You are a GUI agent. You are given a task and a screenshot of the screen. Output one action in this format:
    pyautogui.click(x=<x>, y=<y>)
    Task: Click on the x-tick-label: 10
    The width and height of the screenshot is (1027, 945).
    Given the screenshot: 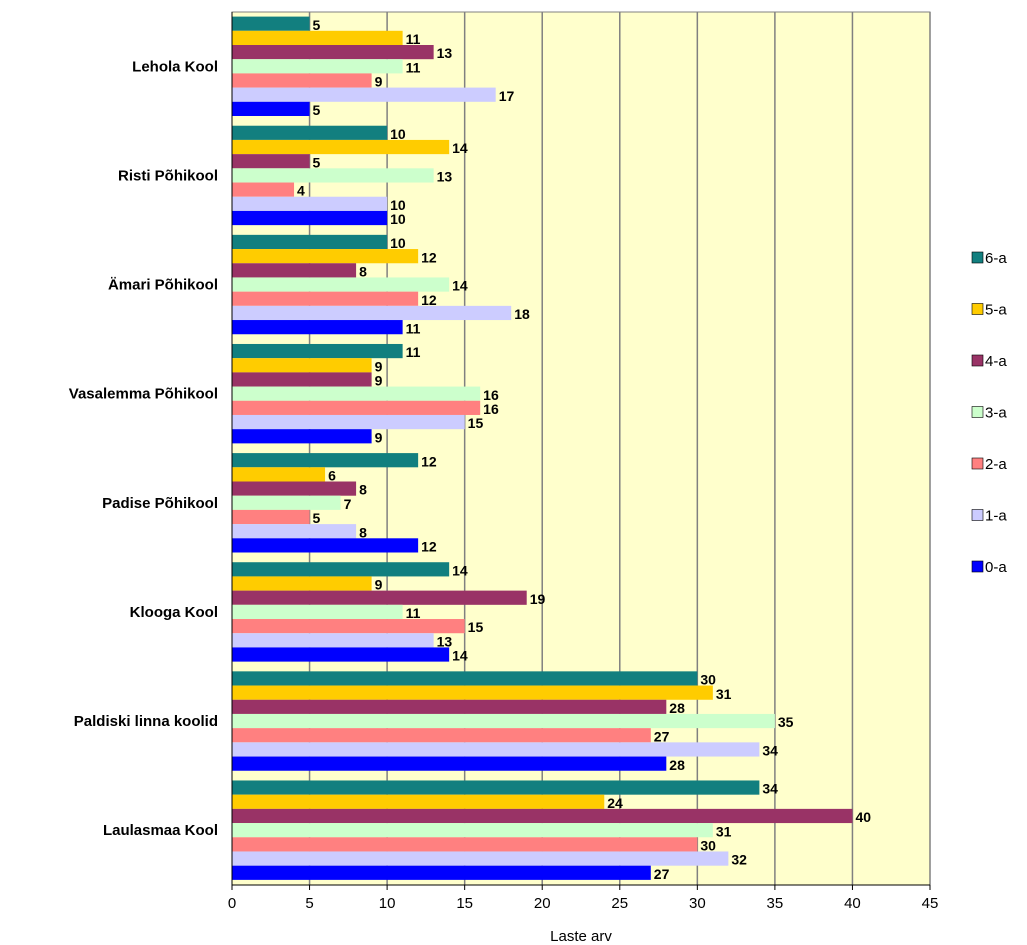 What is the action you would take?
    pyautogui.click(x=387, y=903)
    